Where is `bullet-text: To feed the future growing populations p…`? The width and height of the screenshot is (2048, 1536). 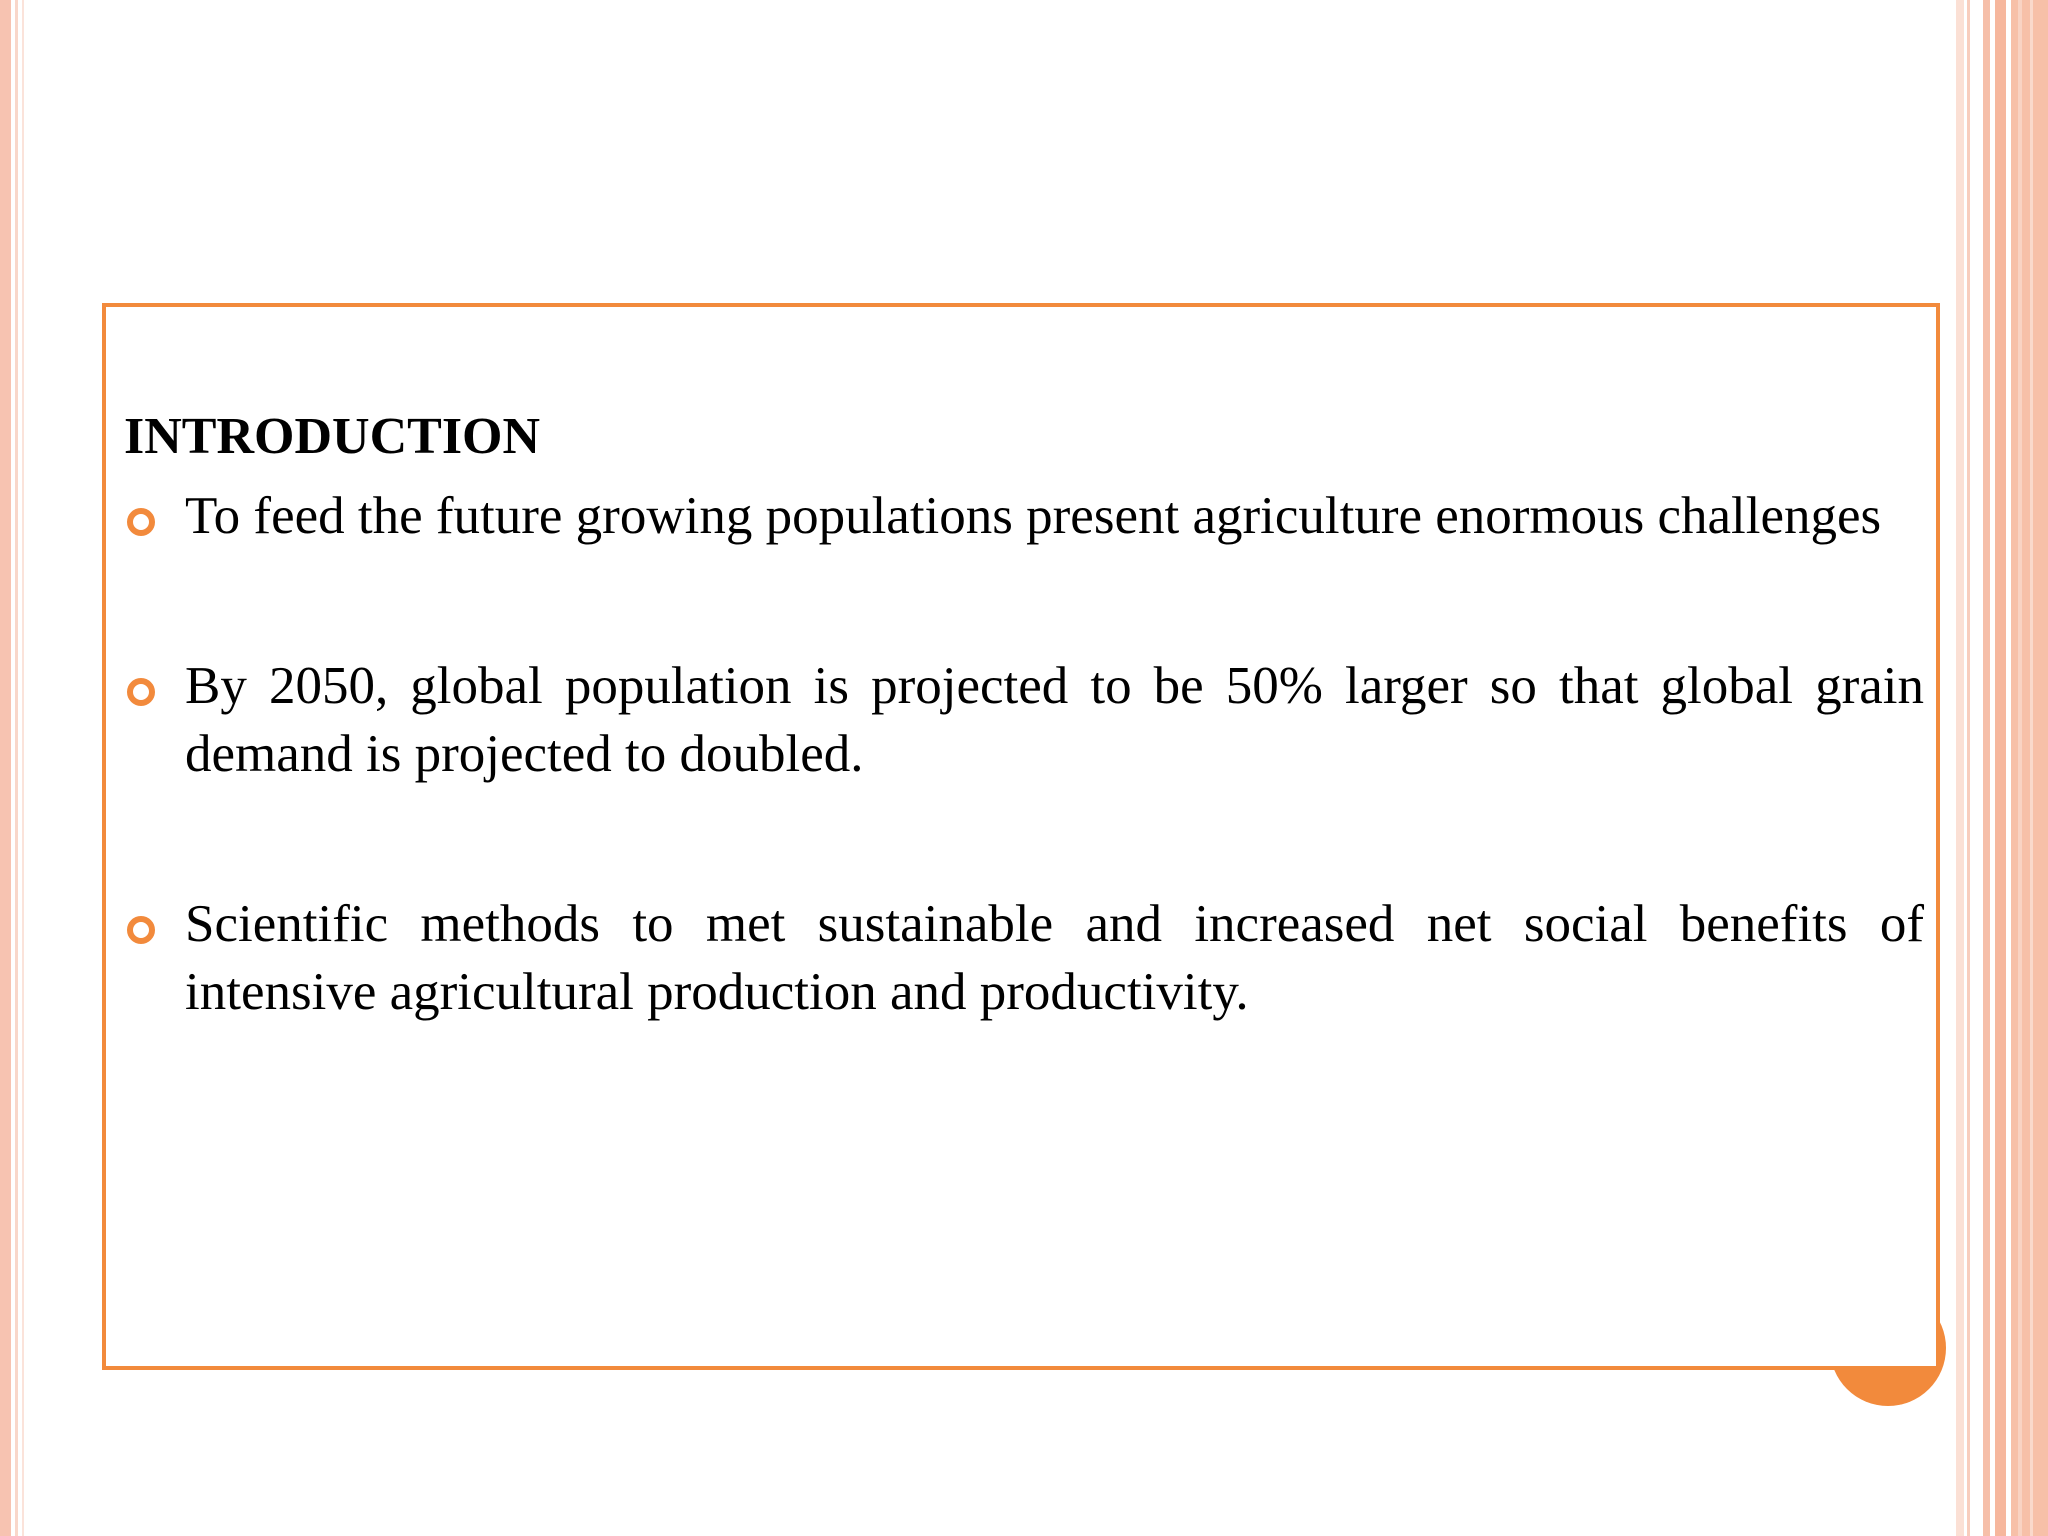
bullet-text: To feed the future growing populations p… is located at coordinates (1033, 516).